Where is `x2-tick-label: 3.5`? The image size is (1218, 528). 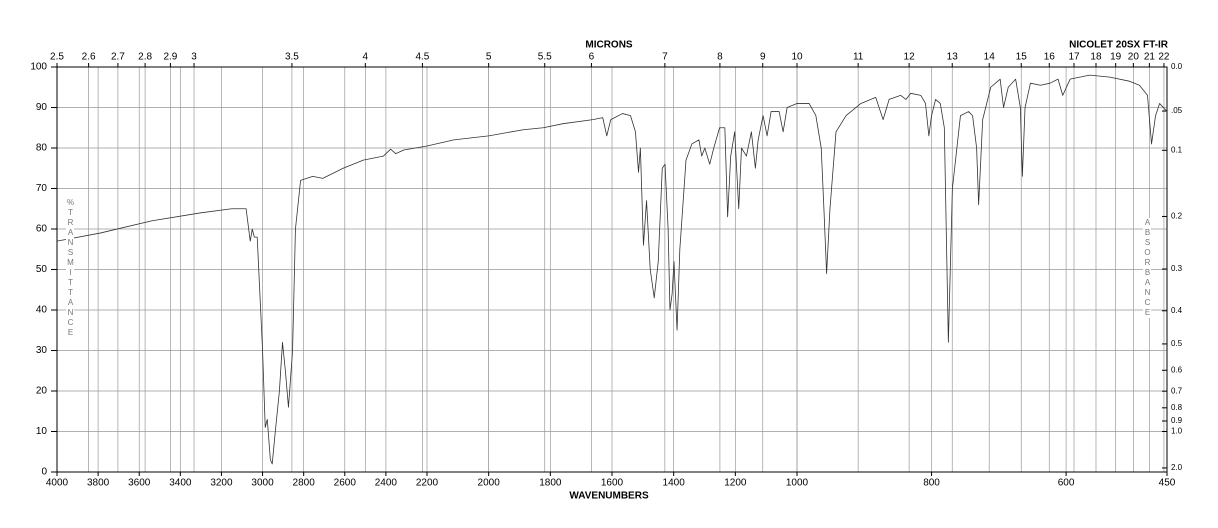
x2-tick-label: 3.5 is located at coordinates (292, 57).